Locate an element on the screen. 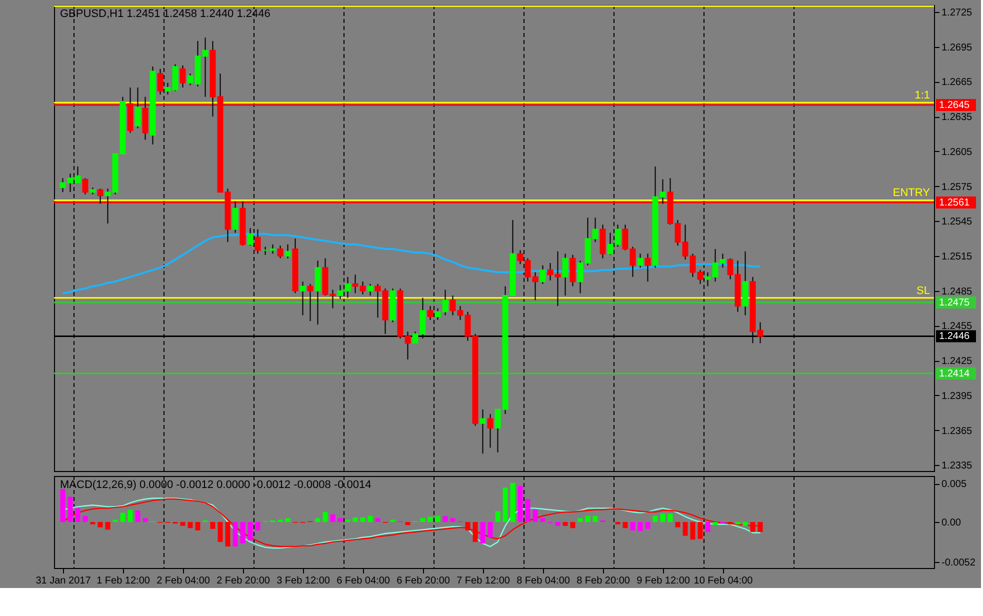 The image size is (983, 616). annotation: 1:1 is located at coordinates (922, 96).